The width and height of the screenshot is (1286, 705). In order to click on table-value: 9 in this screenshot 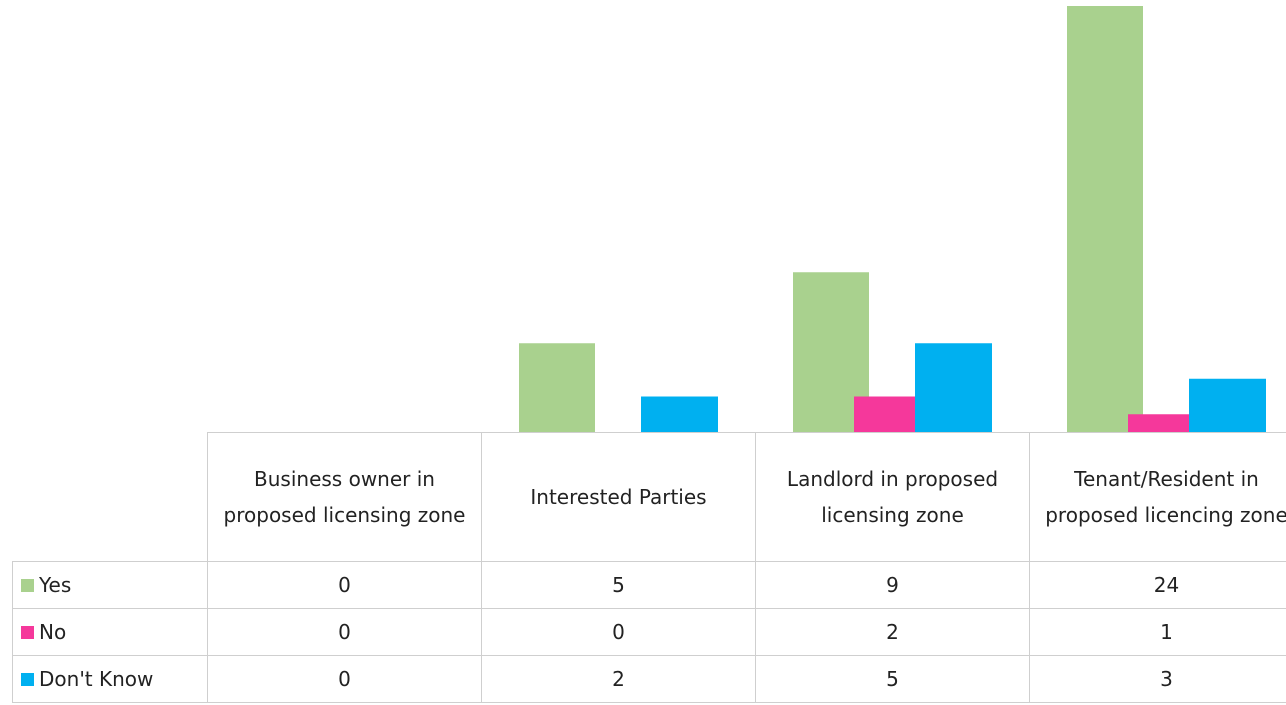, I will do `click(892, 585)`.